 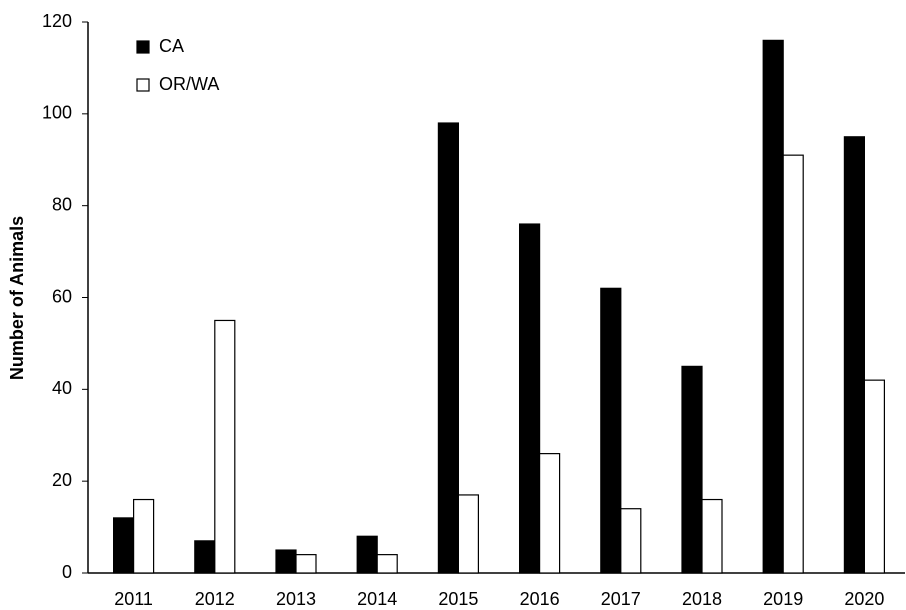 What do you see at coordinates (783, 599) in the screenshot?
I see `x-tick-label: 2019` at bounding box center [783, 599].